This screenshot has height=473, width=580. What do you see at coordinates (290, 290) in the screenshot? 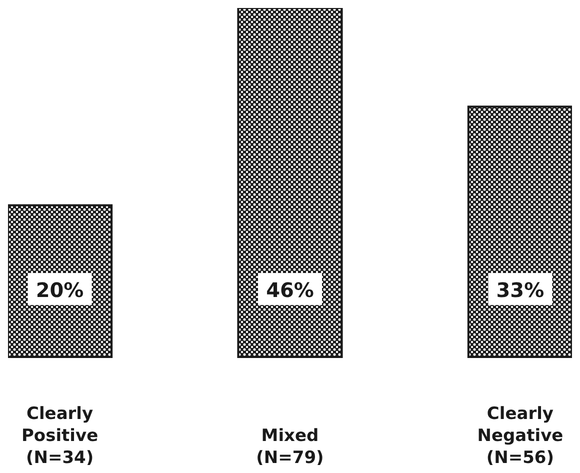
I see `data-label: 46%` at bounding box center [290, 290].